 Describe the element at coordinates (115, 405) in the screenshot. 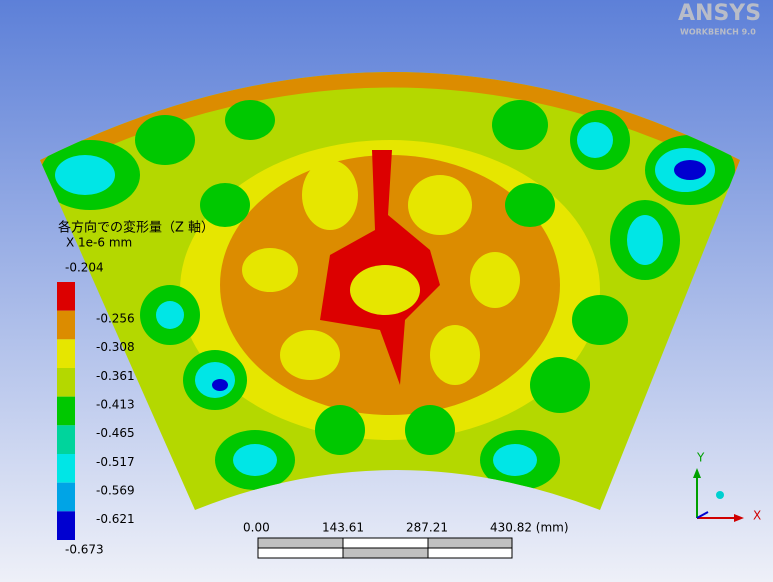

I see `legend-label: -0.413` at that location.